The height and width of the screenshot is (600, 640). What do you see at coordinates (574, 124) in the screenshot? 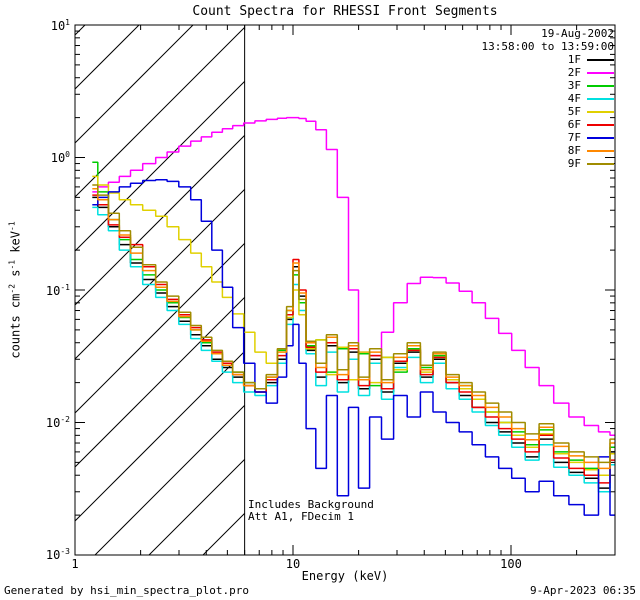
I see `legend-label: 6F` at bounding box center [574, 124].